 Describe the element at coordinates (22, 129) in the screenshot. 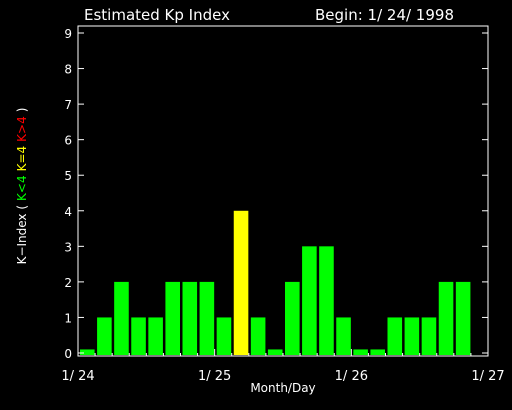

I see `y-axis-label-part: K>4` at that location.